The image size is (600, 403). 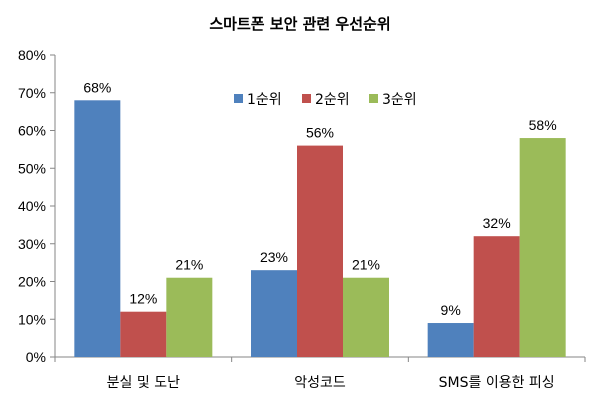 I want to click on legend-label: 1순위, so click(x=264, y=100).